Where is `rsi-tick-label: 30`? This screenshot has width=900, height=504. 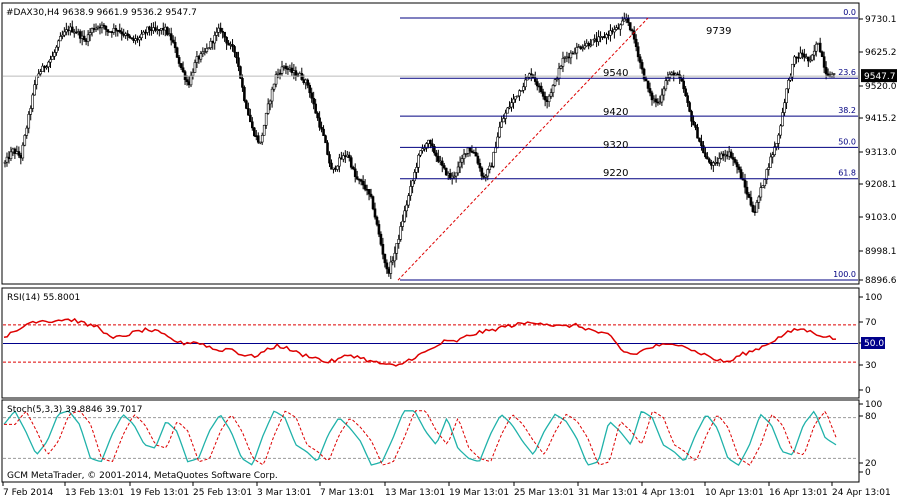
rsi-tick-label: 30 is located at coordinates (871, 366).